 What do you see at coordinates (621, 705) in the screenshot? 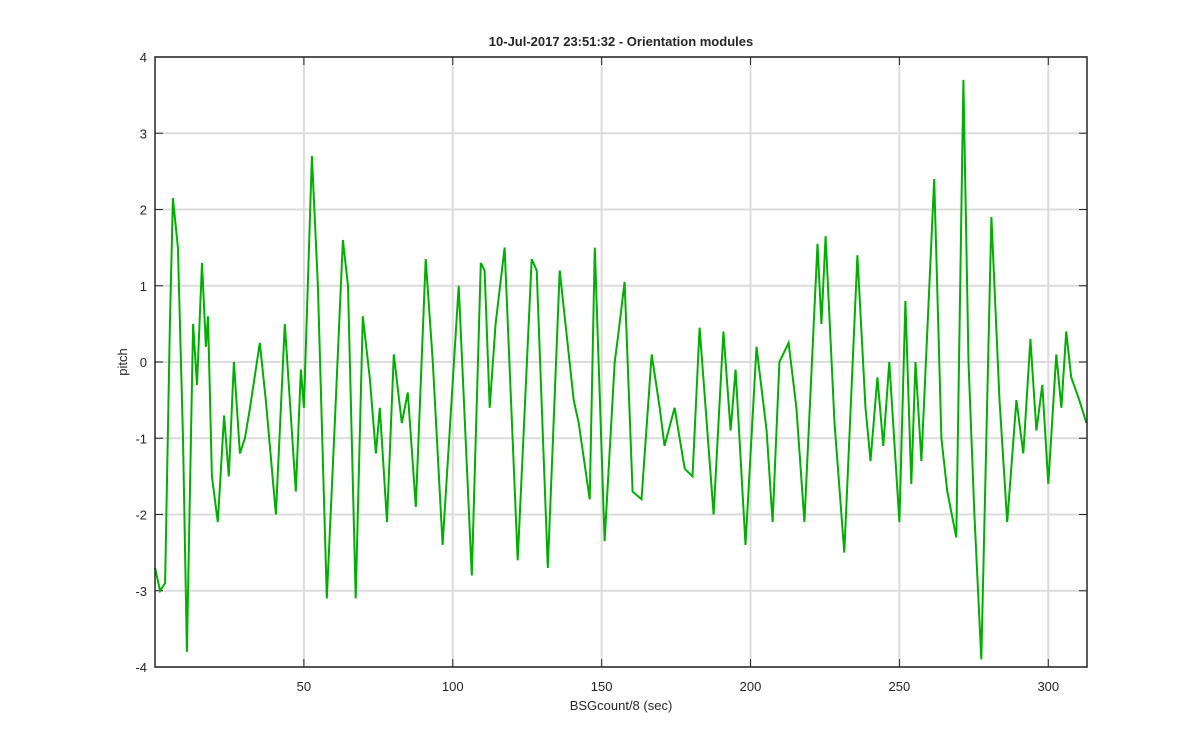
I see `x-axis-label: BSGcount/8 (sec)` at bounding box center [621, 705].